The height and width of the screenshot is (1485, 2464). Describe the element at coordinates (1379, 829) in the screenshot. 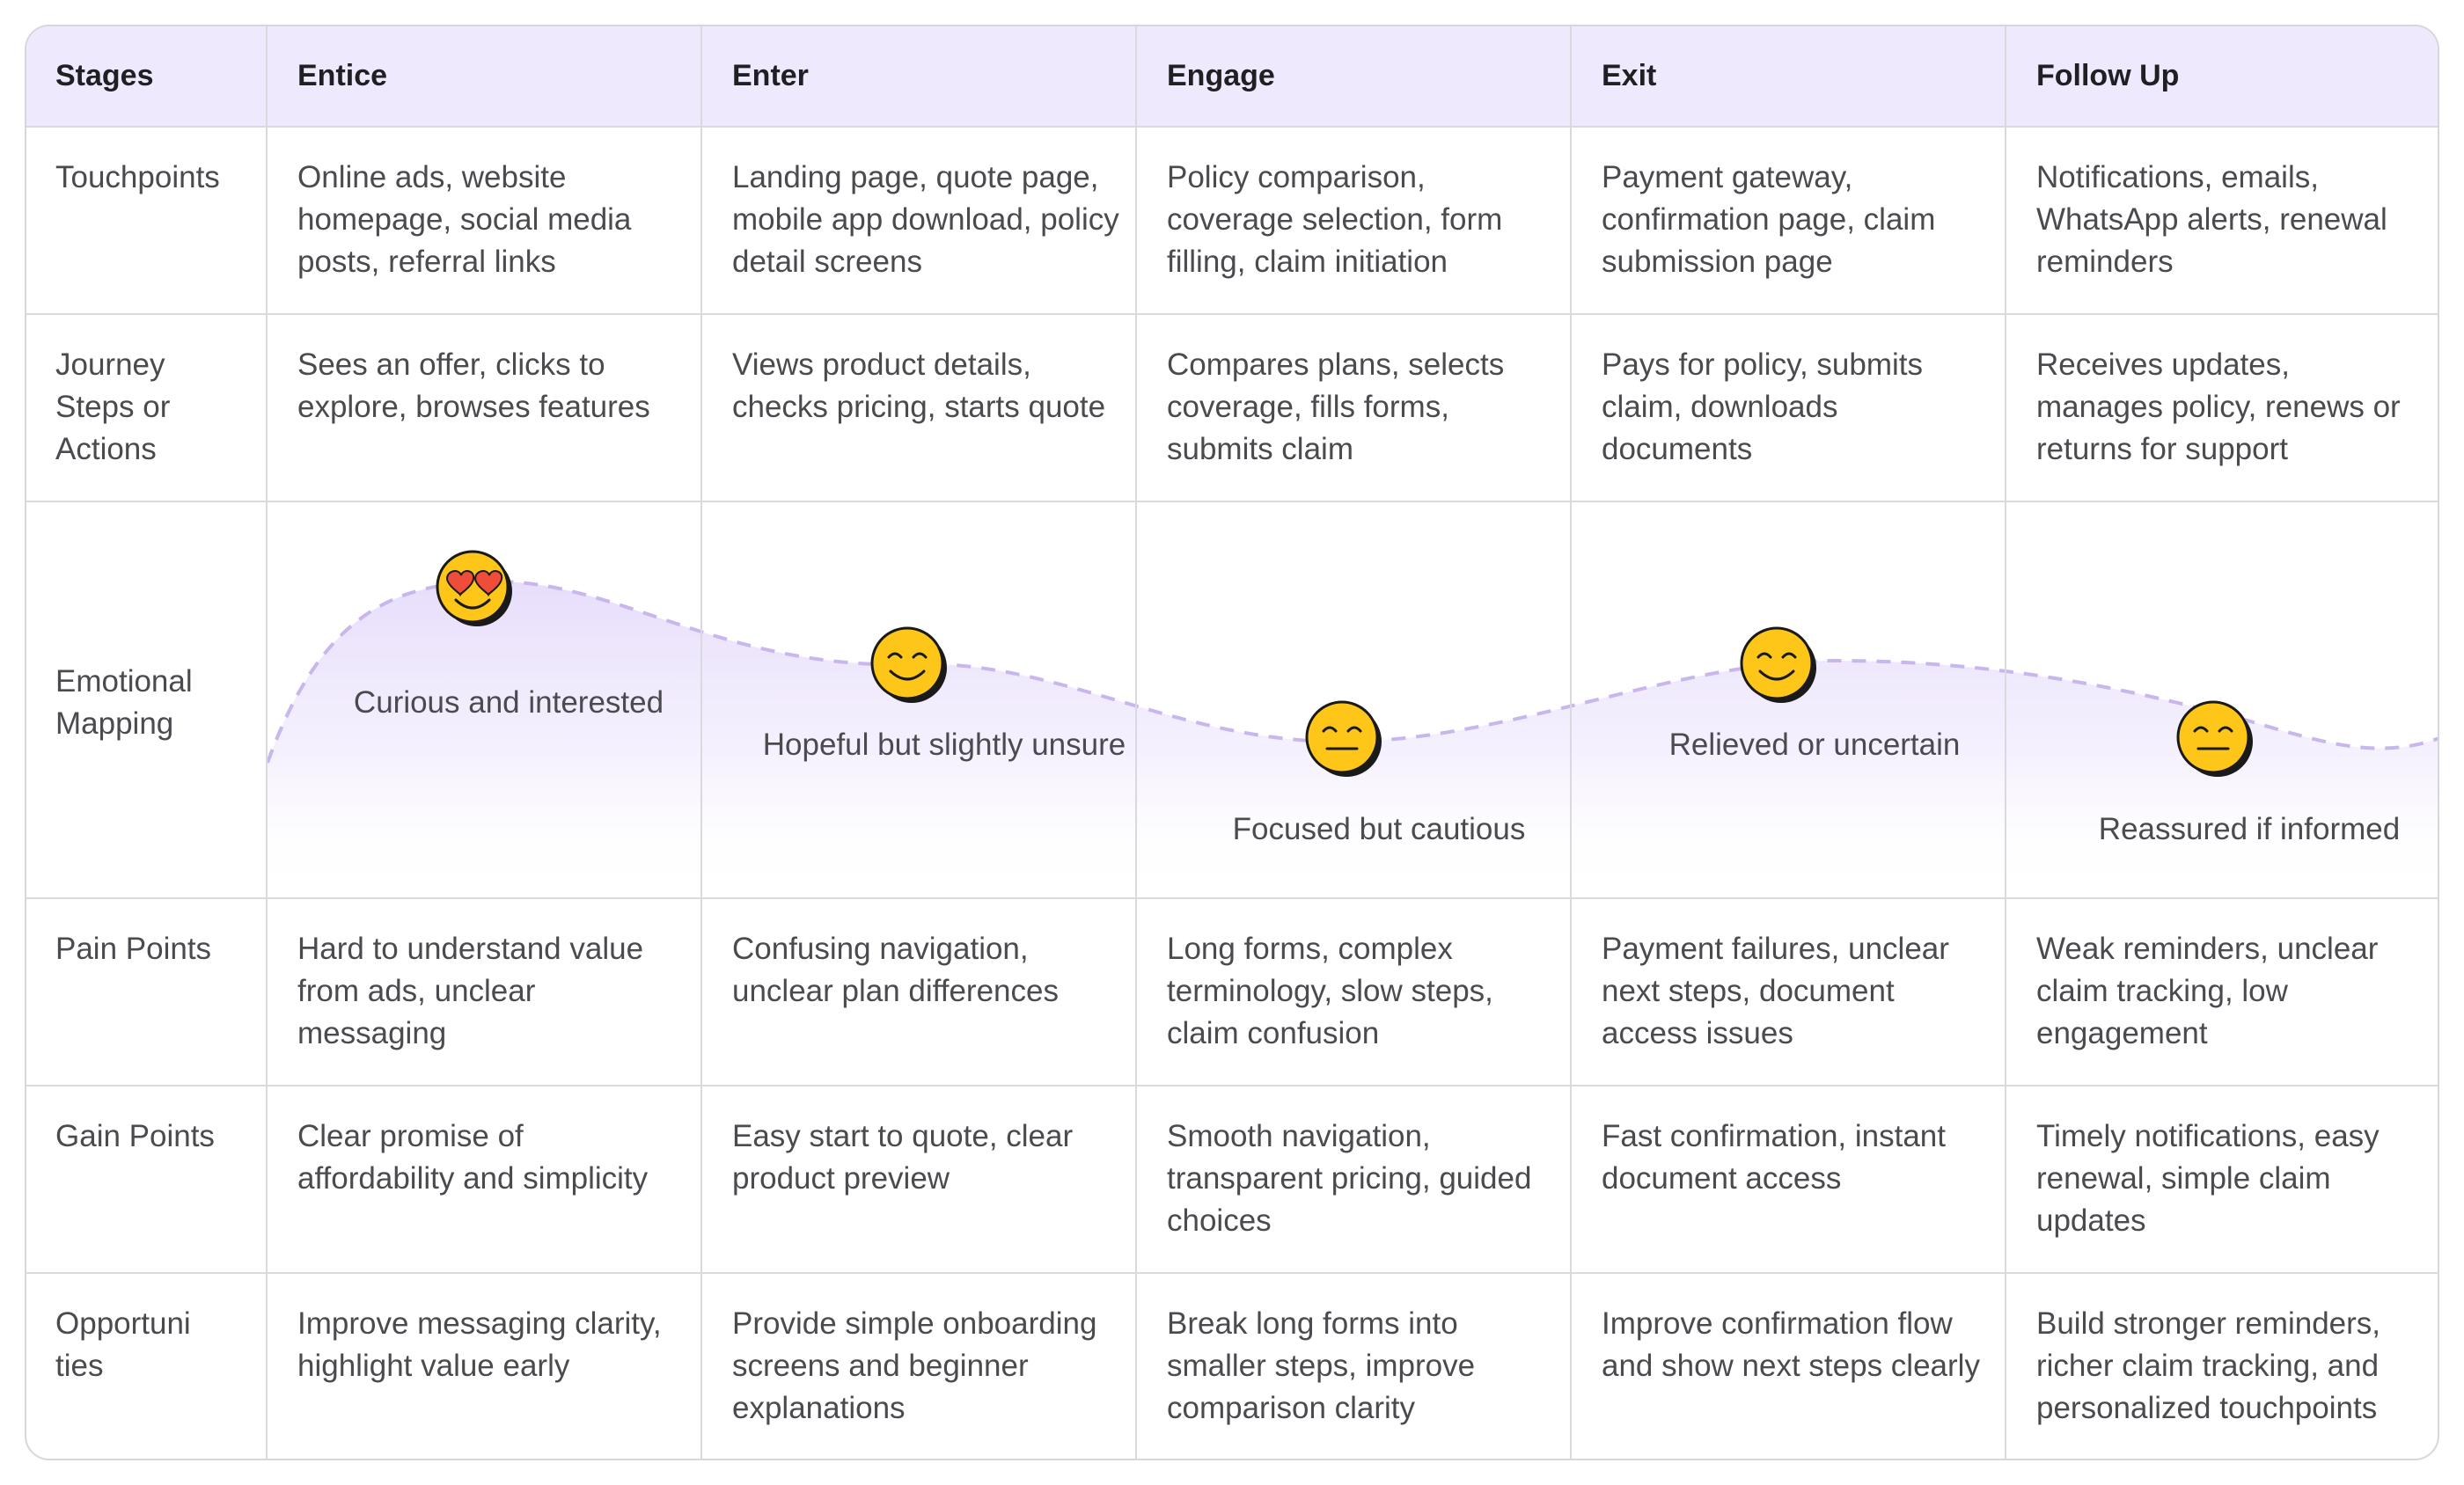

I see `emotion-label: Focused but cautious` at that location.